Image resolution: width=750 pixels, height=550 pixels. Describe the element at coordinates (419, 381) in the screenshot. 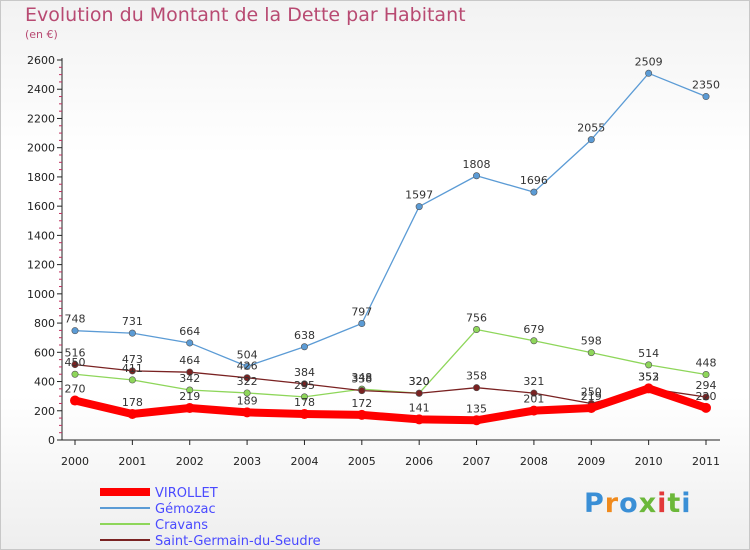

I see `data-label-saint-germain-du-seudre: 320` at that location.